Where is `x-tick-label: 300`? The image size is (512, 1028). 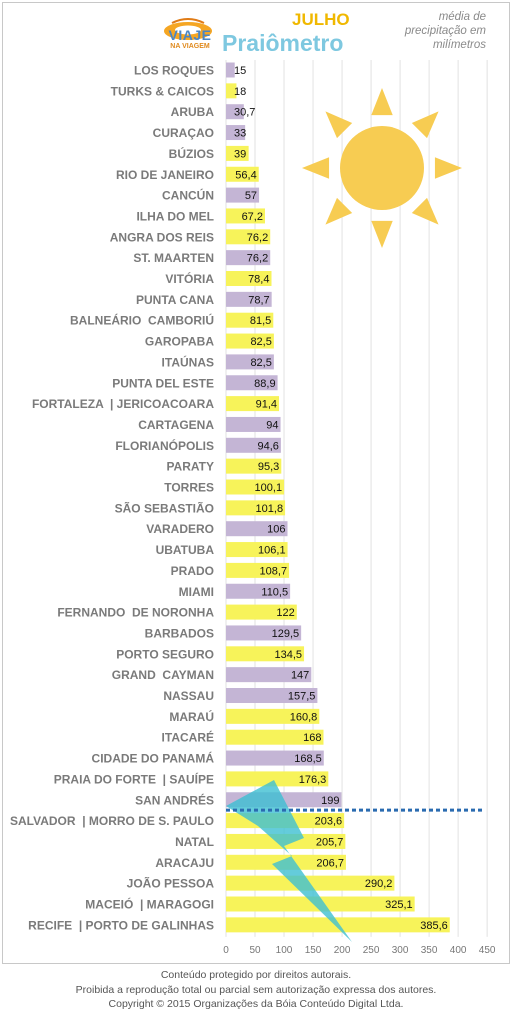
x-tick-label: 300 is located at coordinates (400, 950).